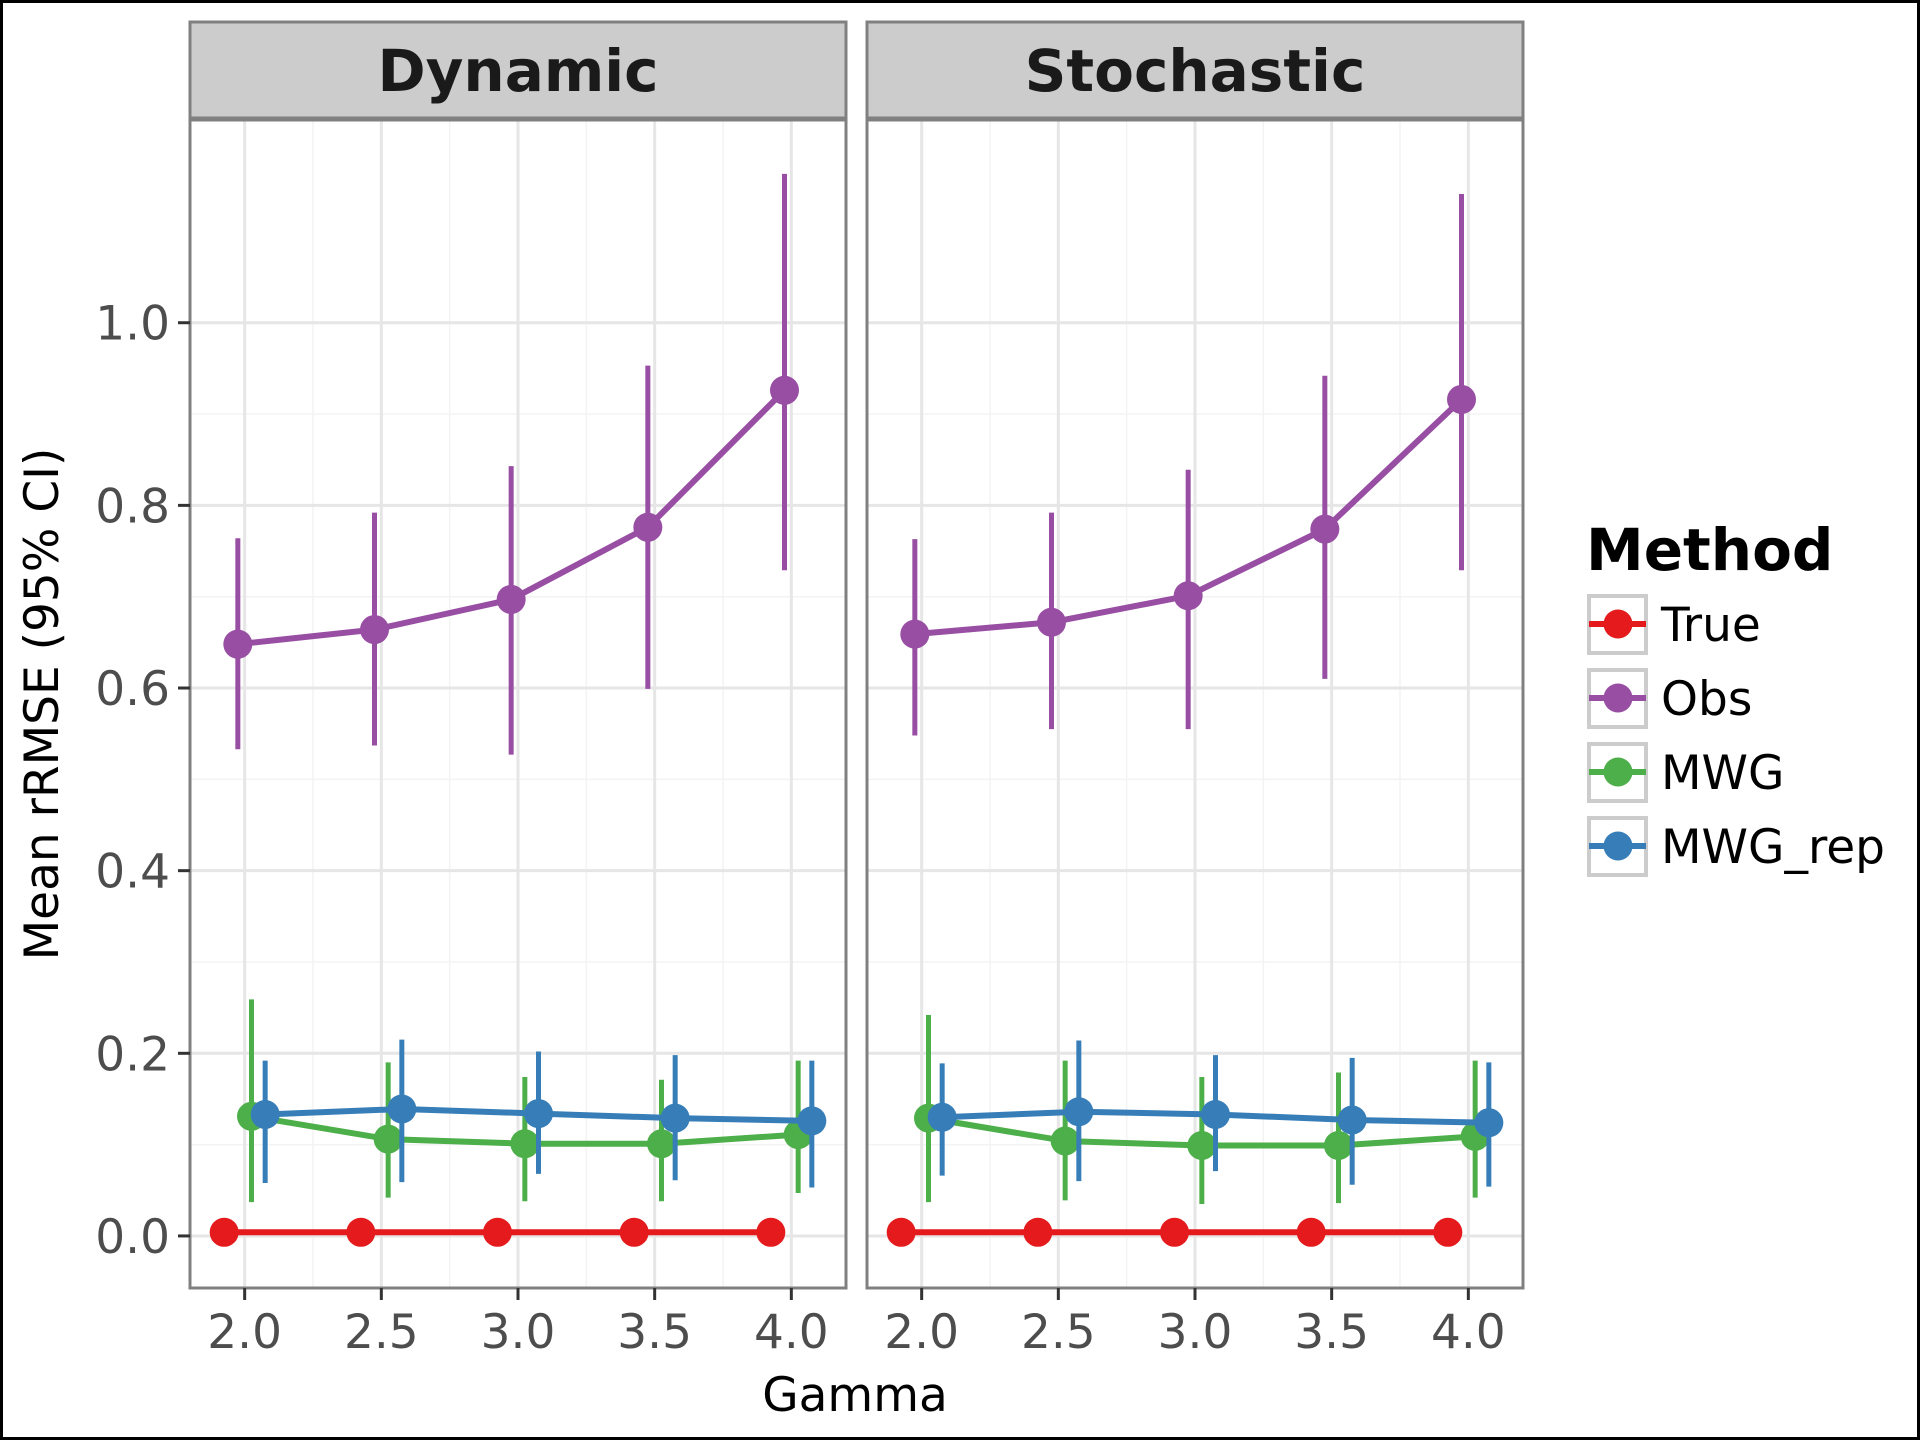 The height and width of the screenshot is (1443, 1920). I want to click on legend-label: True, so click(1710, 625).